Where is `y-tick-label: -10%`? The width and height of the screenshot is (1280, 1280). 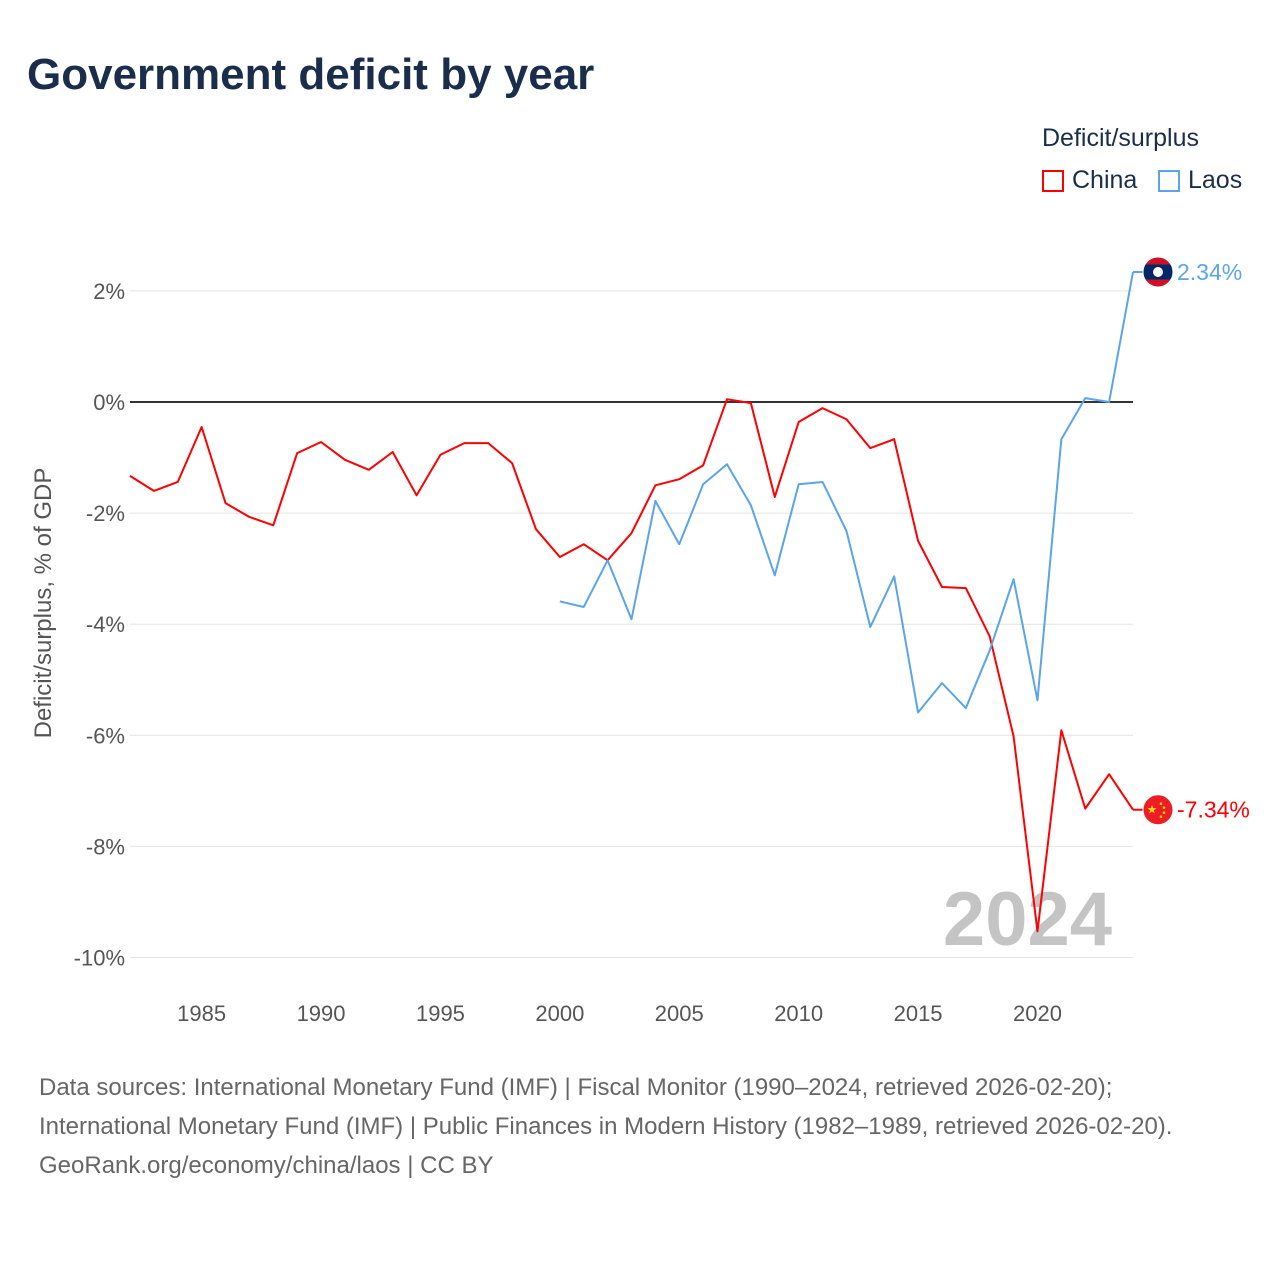
y-tick-label: -10% is located at coordinates (99, 958).